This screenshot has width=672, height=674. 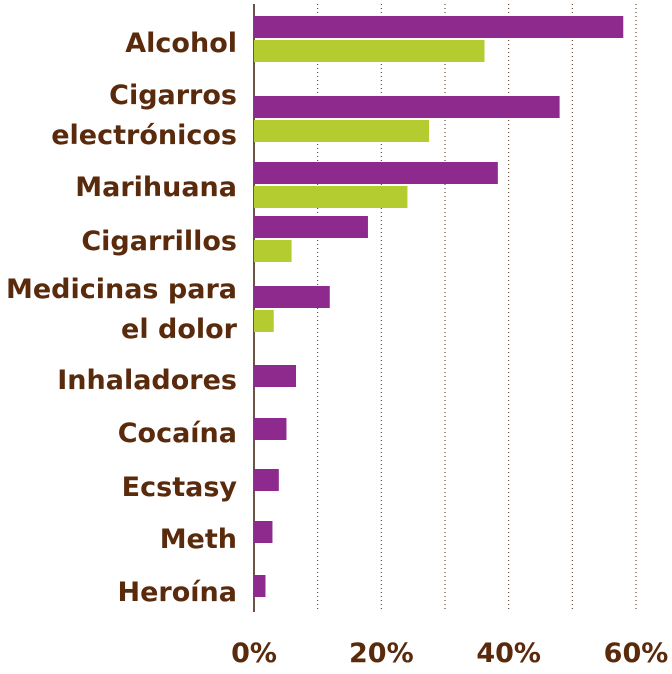 What do you see at coordinates (636, 653) in the screenshot?
I see `x-tick-label: 60%` at bounding box center [636, 653].